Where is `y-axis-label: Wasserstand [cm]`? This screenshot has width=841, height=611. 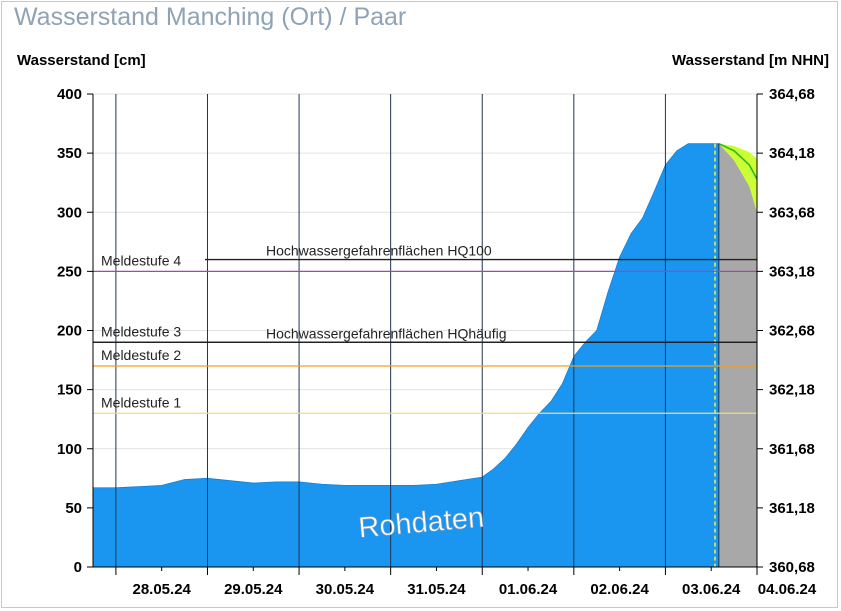
y-axis-label: Wasserstand [cm] is located at coordinates (81, 60).